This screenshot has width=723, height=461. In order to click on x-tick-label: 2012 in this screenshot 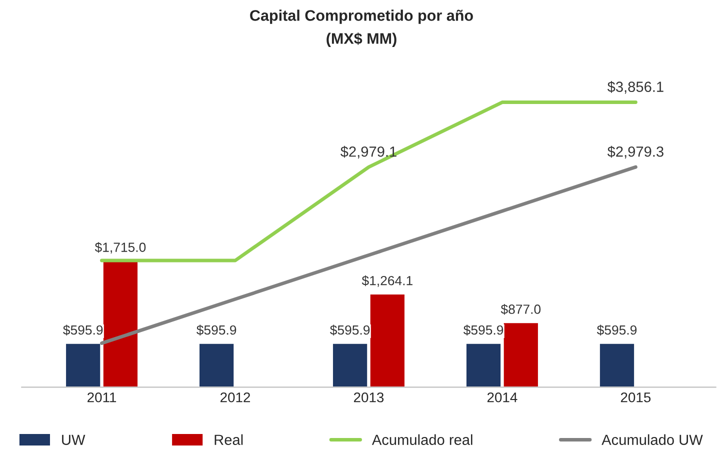, I will do `click(235, 397)`.